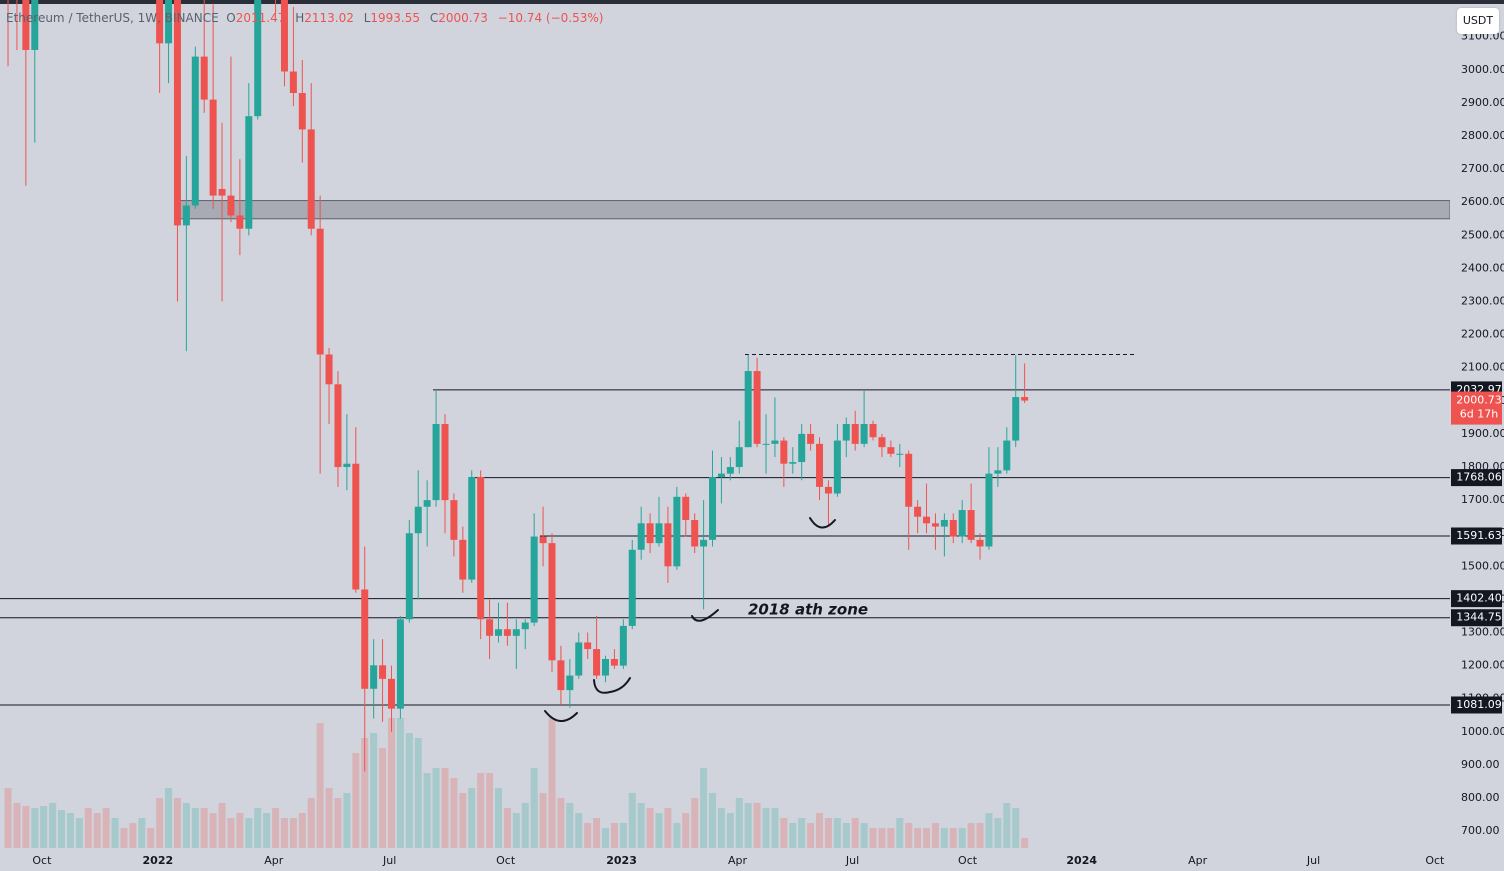 This screenshot has height=871, width=1504. Describe the element at coordinates (231, 18) in the screenshot. I see `ohlc-letter: O` at that location.